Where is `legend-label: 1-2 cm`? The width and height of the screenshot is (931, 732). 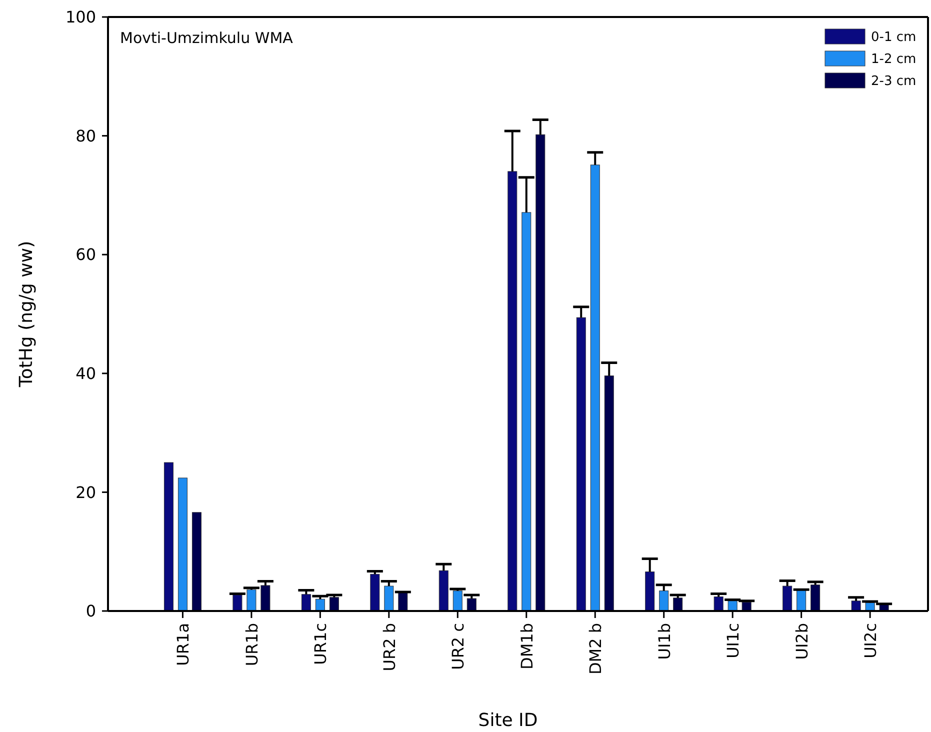
legend-label: 1-2 cm is located at coordinates (893, 59).